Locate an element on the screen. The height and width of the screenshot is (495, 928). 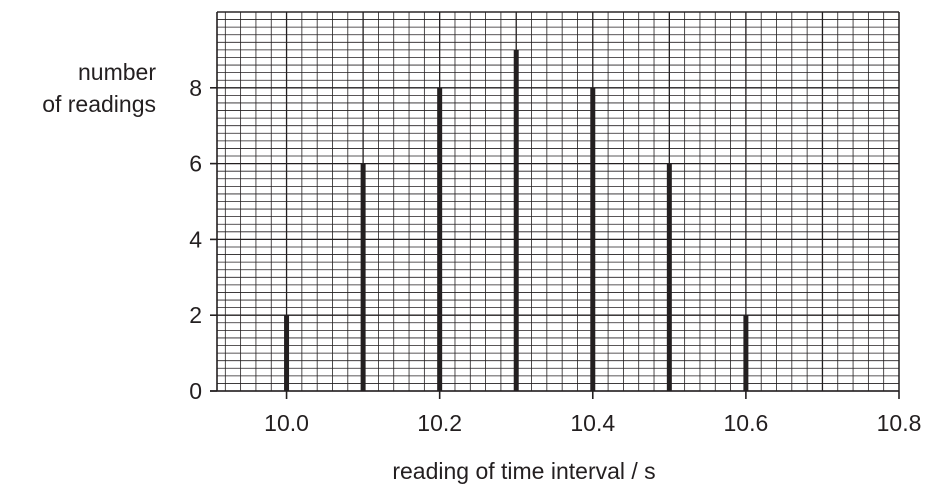
bar-10.1 is located at coordinates (363, 277).